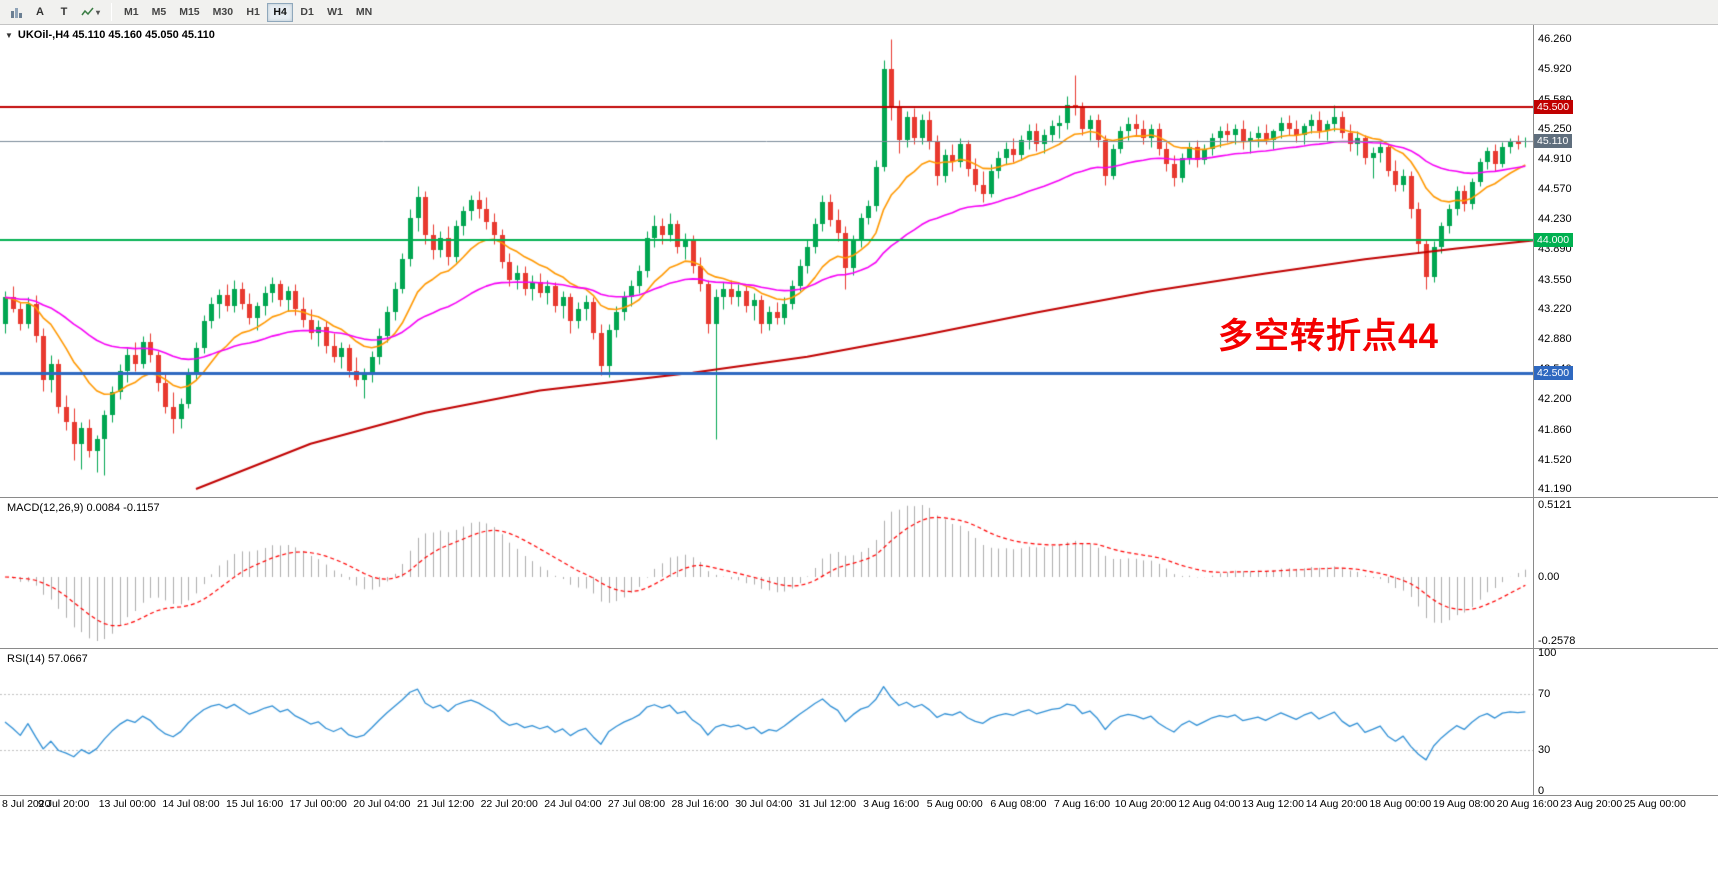 This screenshot has height=893, width=1718. I want to click on bar-chart-icon, so click(16, 12).